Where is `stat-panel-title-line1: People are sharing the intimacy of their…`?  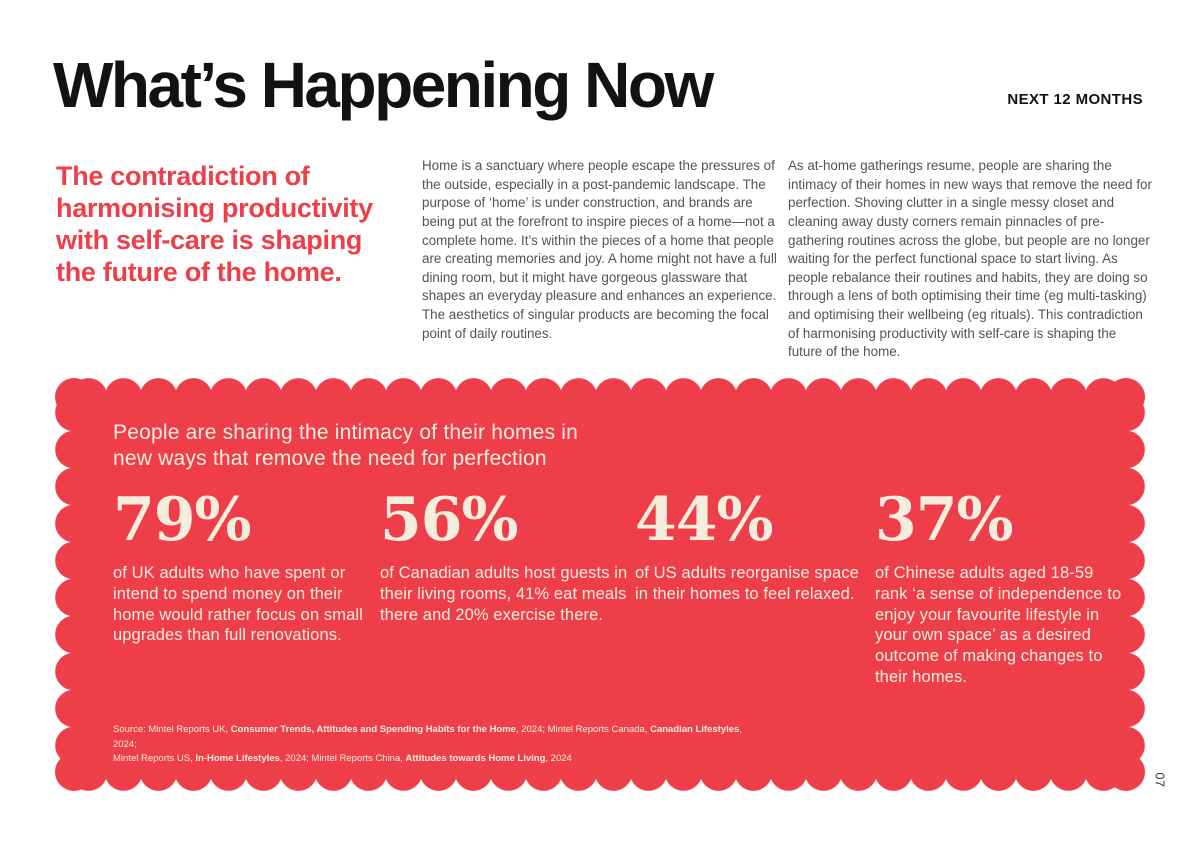 stat-panel-title-line1: People are sharing the intimacy of their… is located at coordinates (346, 432).